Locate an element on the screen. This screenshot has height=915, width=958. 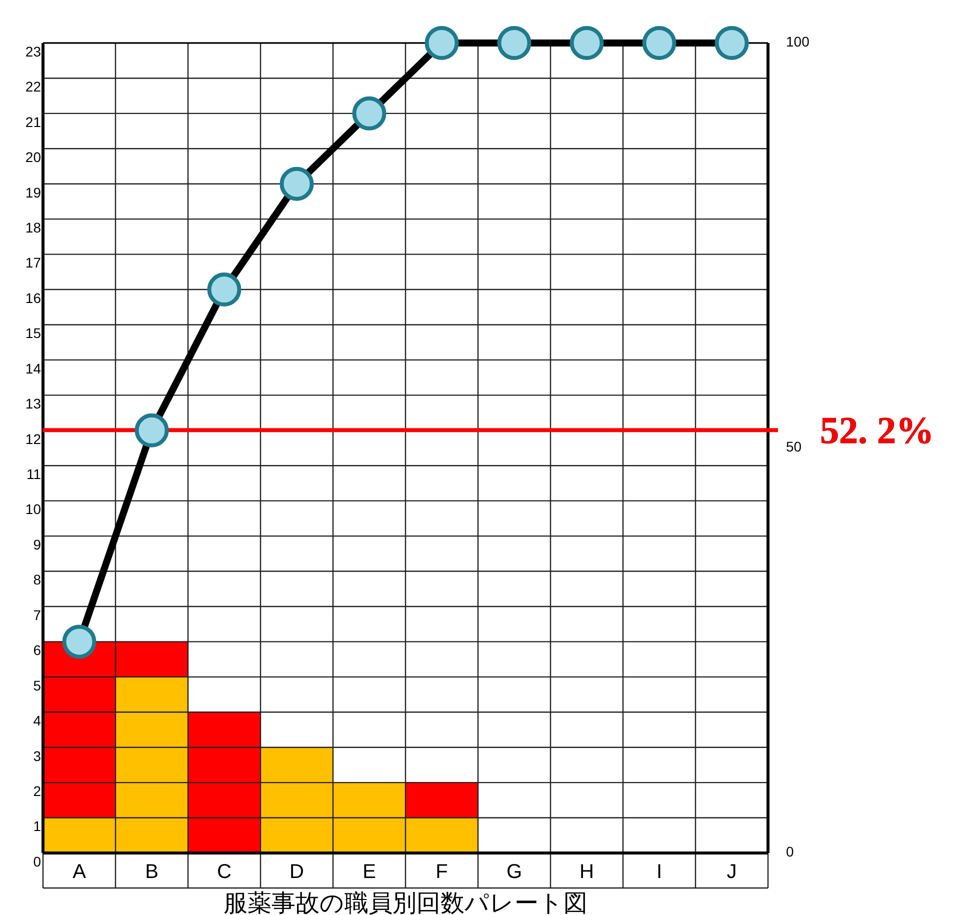
y-tick-label: 20 is located at coordinates (33, 157).